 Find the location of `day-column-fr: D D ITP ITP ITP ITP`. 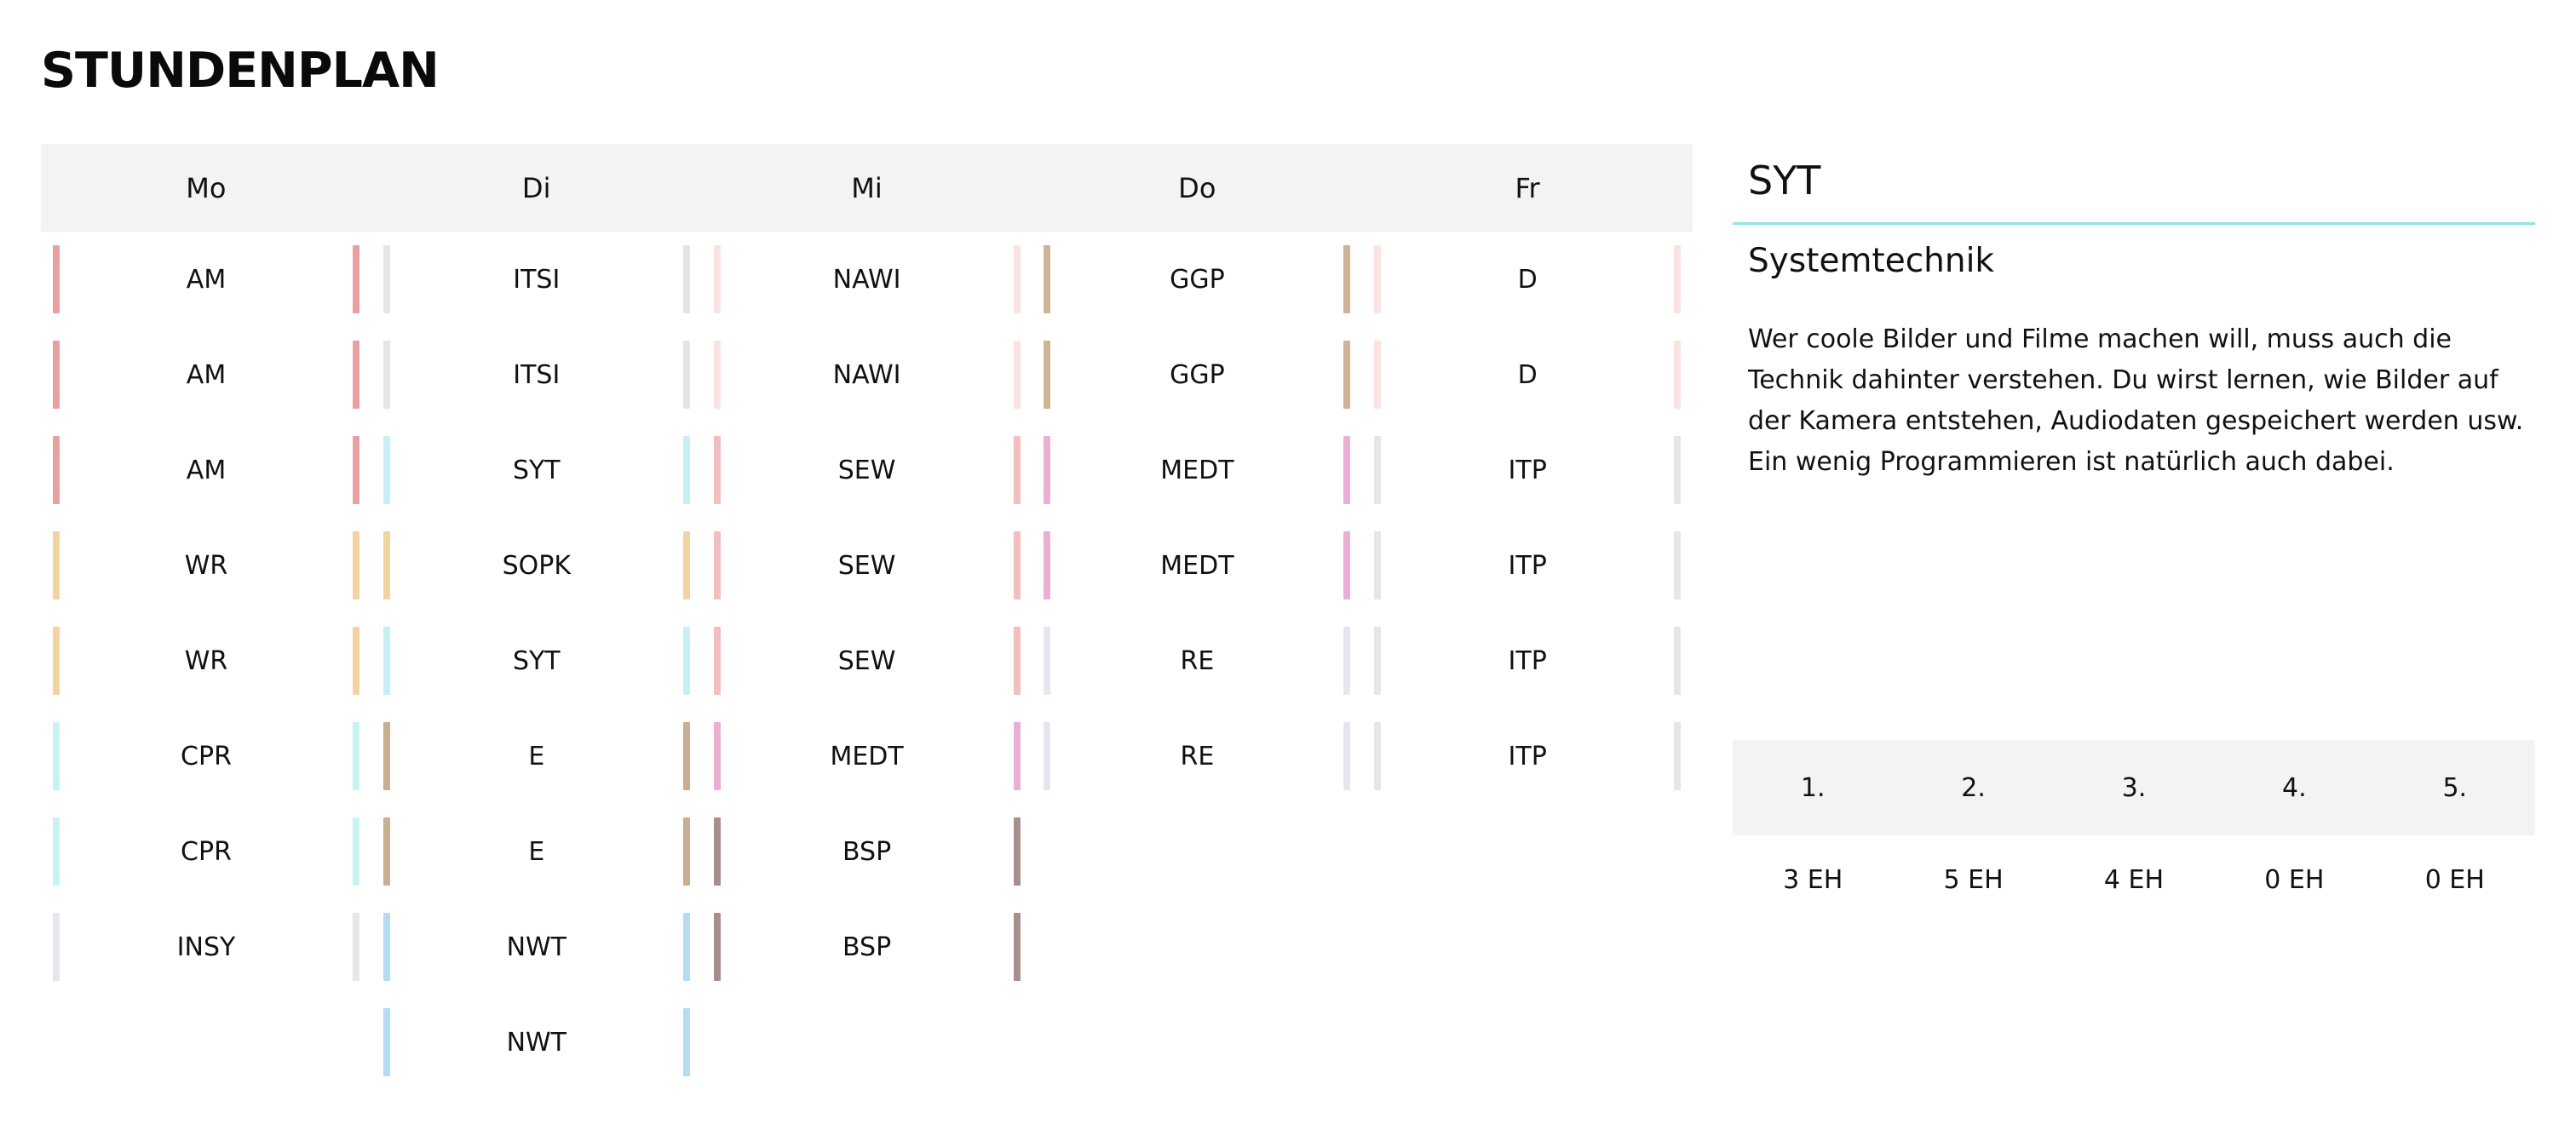

day-column-fr: D D ITP ITP ITP ITP is located at coordinates (1528, 518).